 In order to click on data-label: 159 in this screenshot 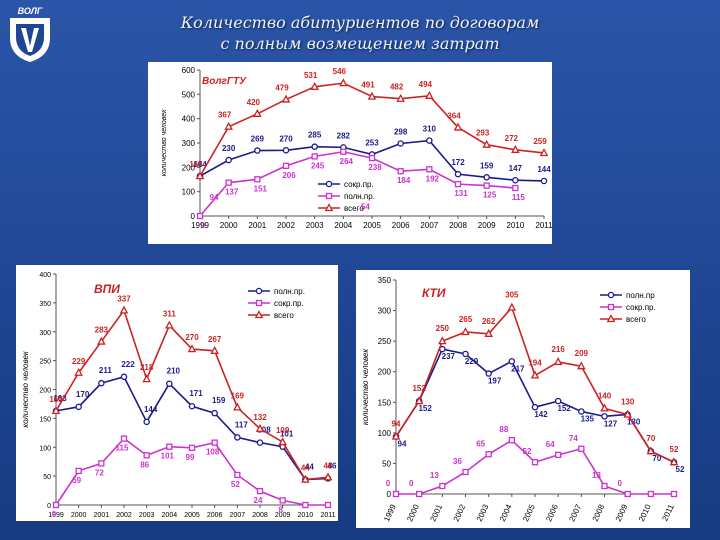, I will do `click(219, 400)`.